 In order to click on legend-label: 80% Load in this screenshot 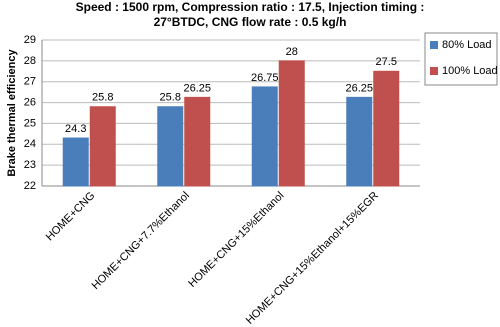, I will do `click(467, 45)`.